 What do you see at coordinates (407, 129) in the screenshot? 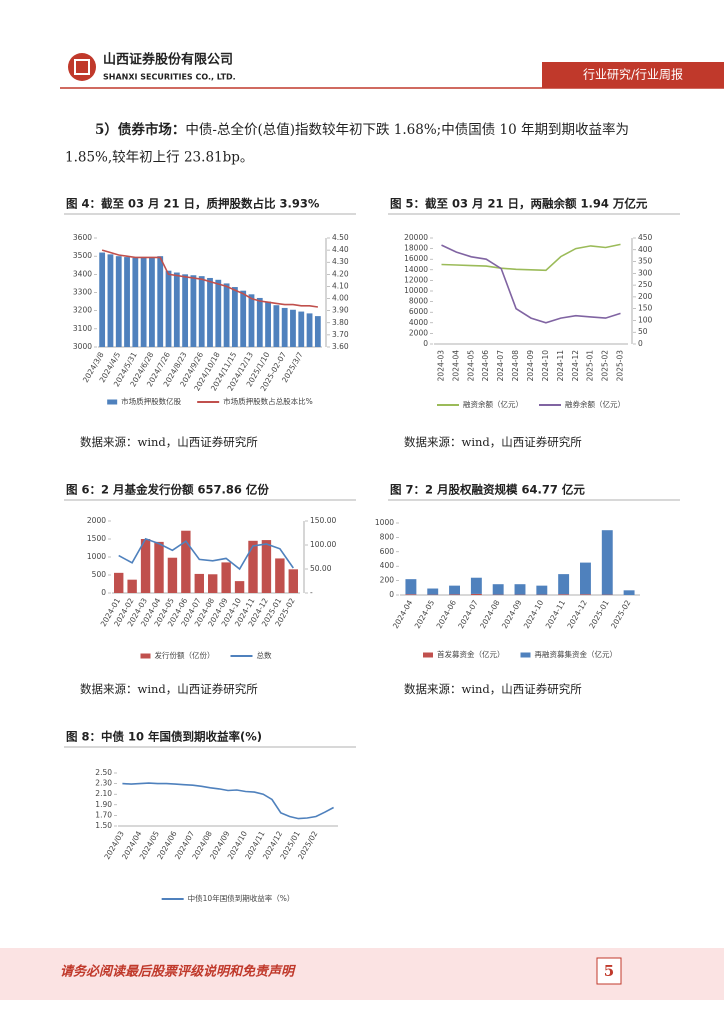
I see `paragraph-text: 中债-总全价(总值)指数较年初下跌 1.68%;中债国债 10 年期到期收益率为` at bounding box center [407, 129].